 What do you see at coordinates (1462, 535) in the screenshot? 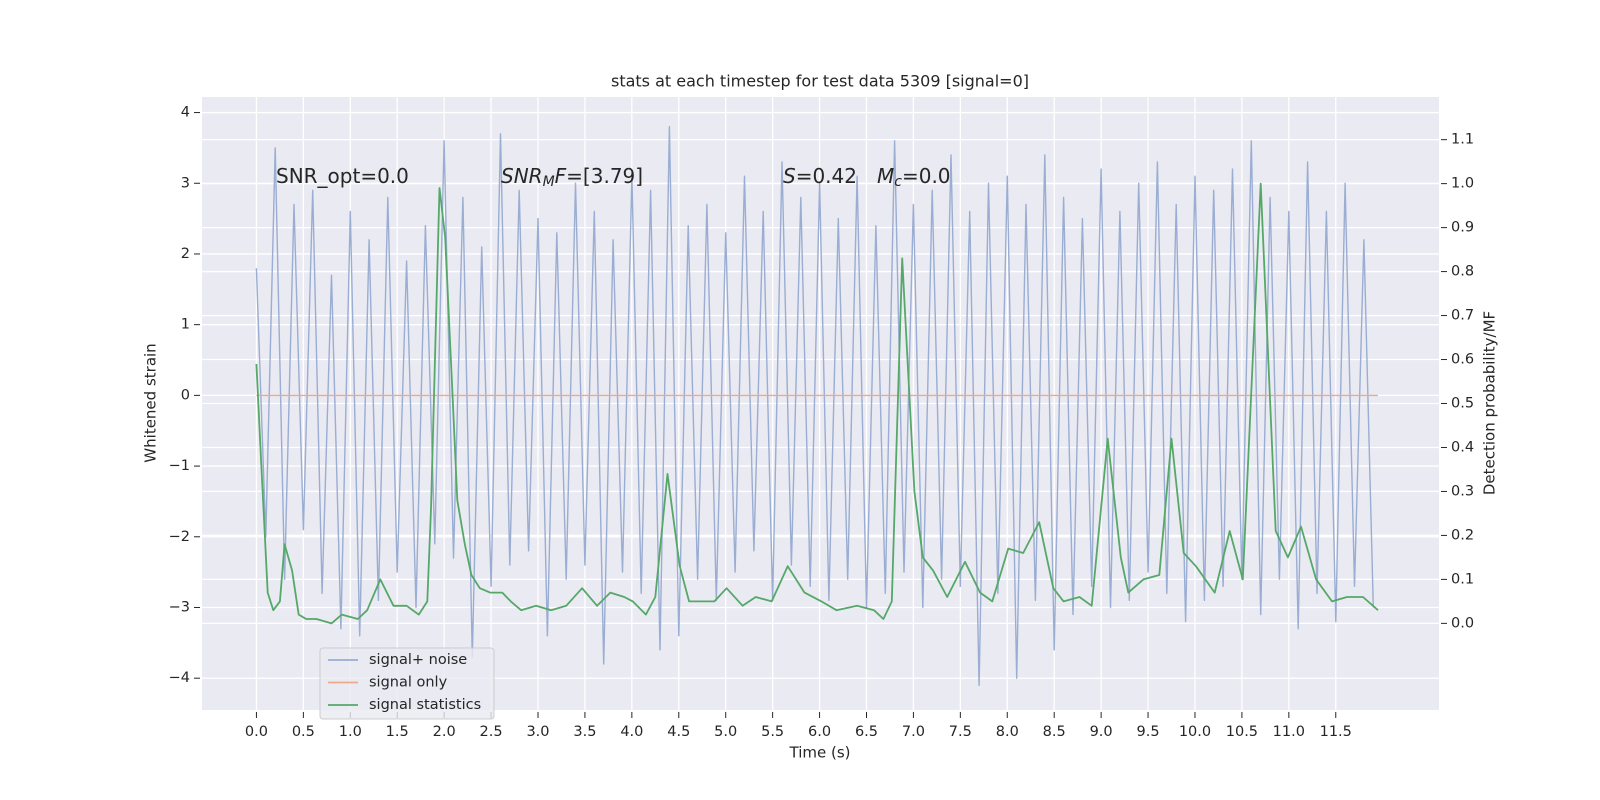
I see `y2-tick-label: 0.2` at bounding box center [1462, 535].